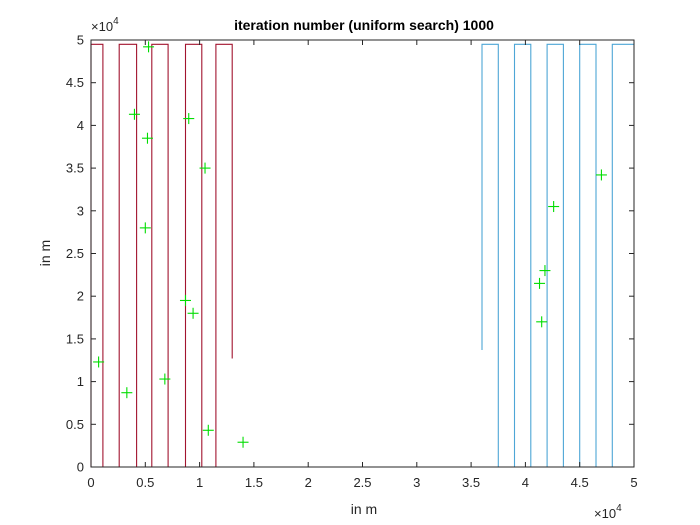 The width and height of the screenshot is (700, 525). Describe the element at coordinates (80, 40) in the screenshot. I see `y-tick-label: 5` at that location.